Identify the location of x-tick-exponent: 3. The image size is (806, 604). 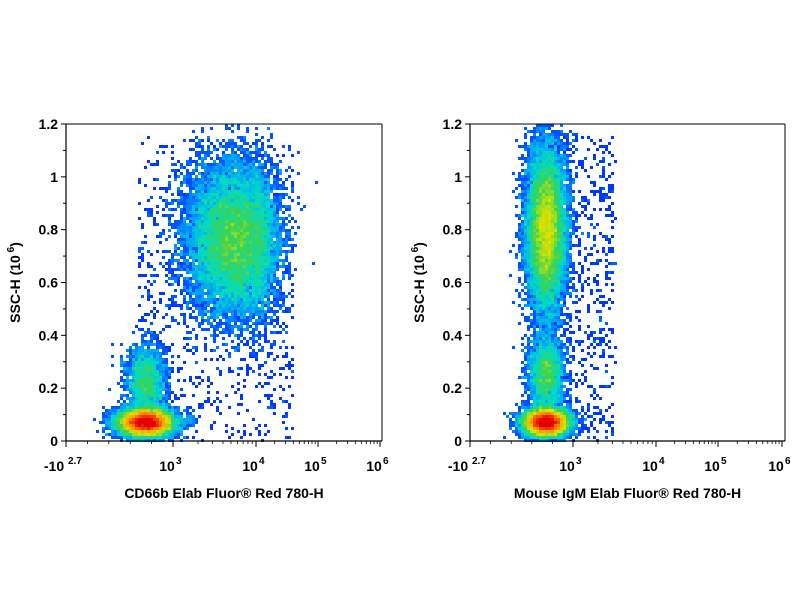
(179, 461).